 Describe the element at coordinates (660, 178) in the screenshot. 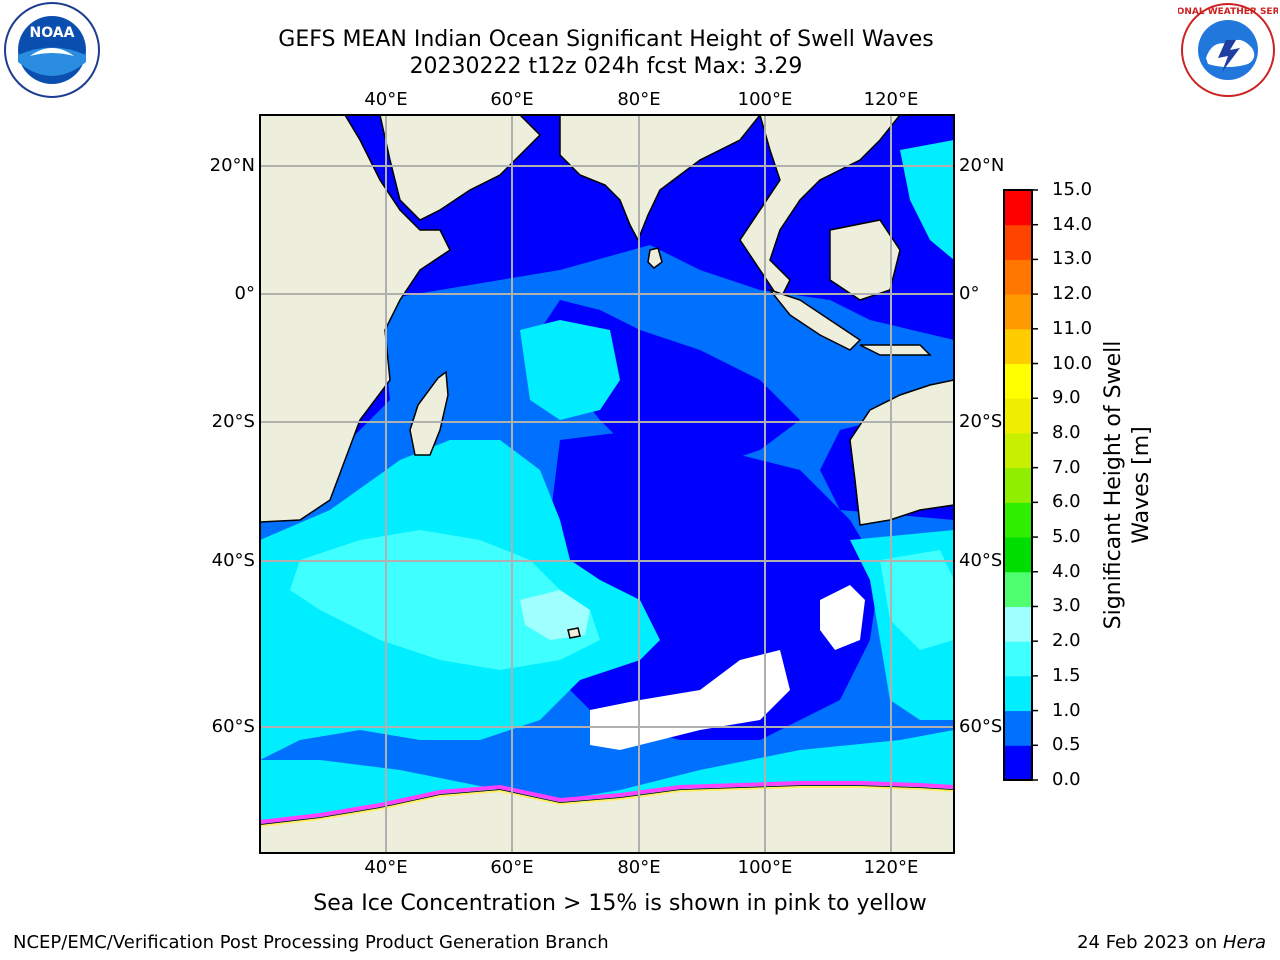

I see `india-land` at that location.